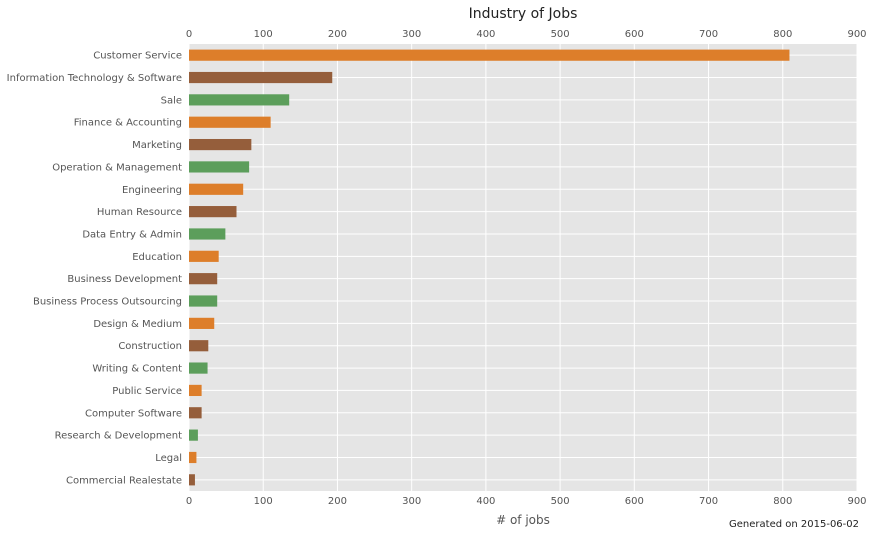 This screenshot has width=873, height=538. Describe the element at coordinates (128, 123) in the screenshot. I see `category-label: Finance & Accounting` at that location.